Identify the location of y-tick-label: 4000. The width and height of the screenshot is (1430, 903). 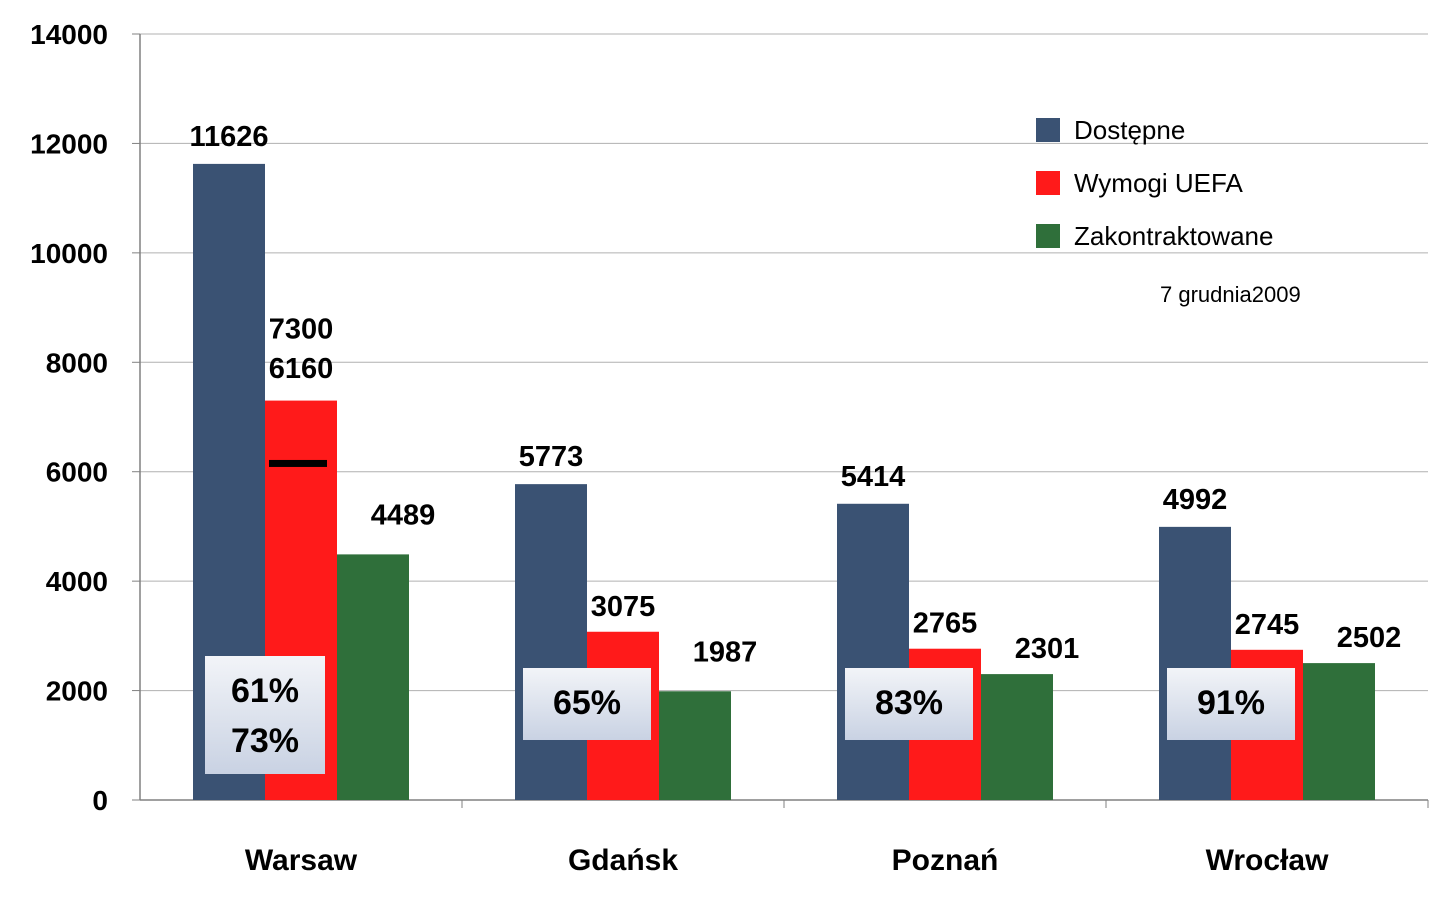
(77, 581).